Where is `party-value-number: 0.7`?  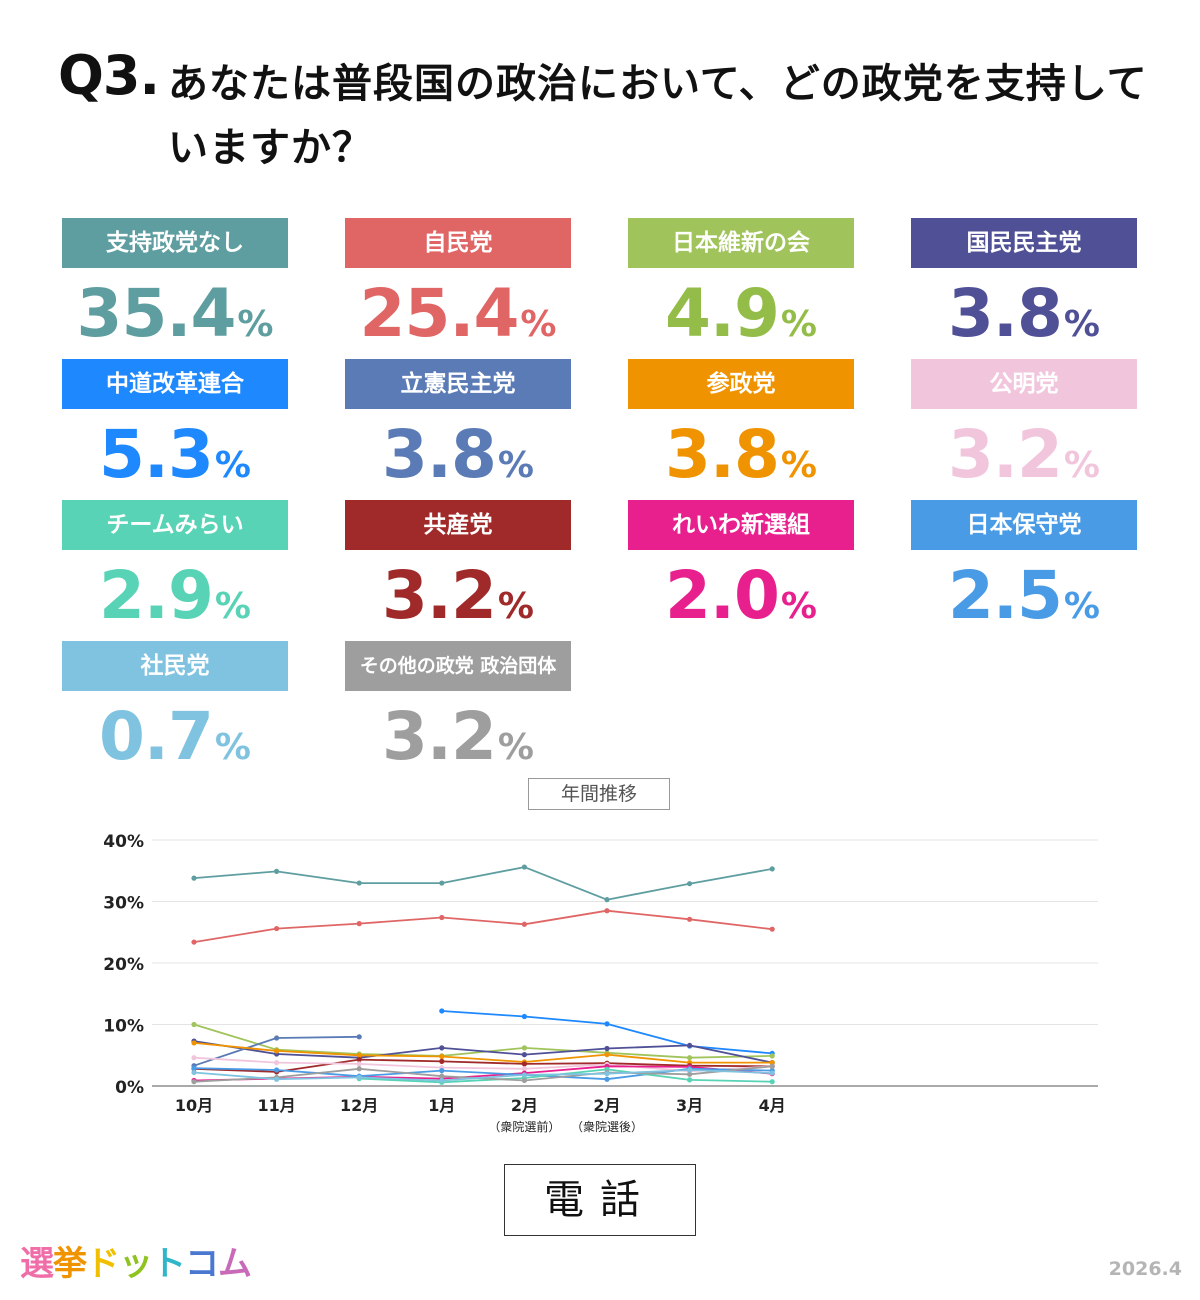 party-value-number: 0.7 is located at coordinates (156, 736).